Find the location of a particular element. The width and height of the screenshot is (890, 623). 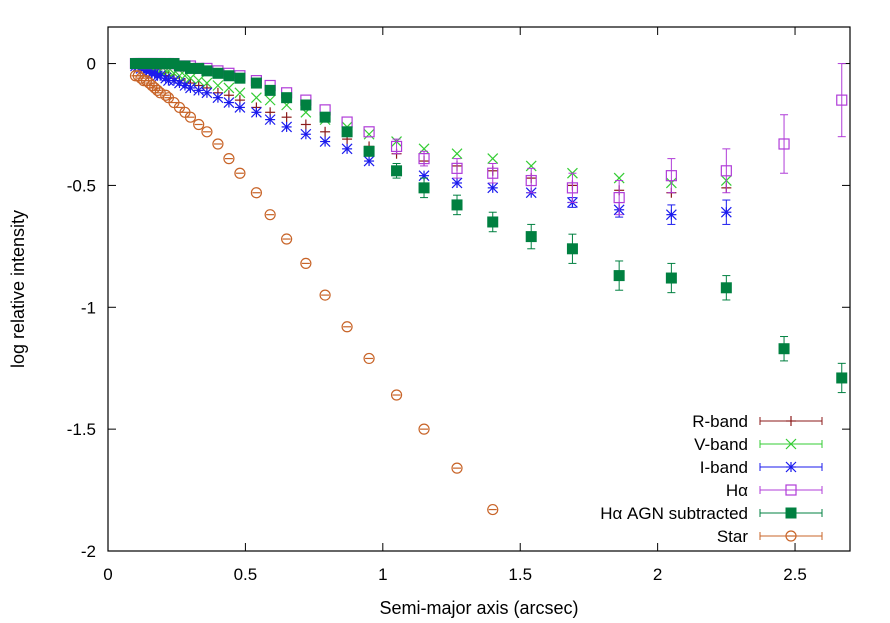

legend-entry: Hα AGN subtracted is located at coordinates (711, 513).